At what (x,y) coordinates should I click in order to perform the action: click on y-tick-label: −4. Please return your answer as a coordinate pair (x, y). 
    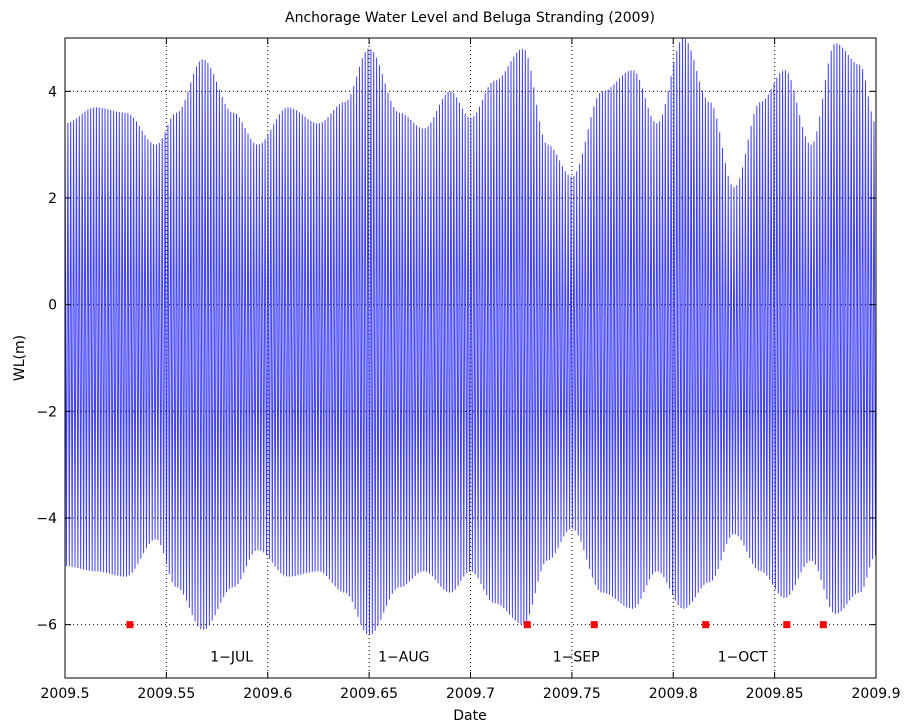
    Looking at the image, I should click on (46, 519).